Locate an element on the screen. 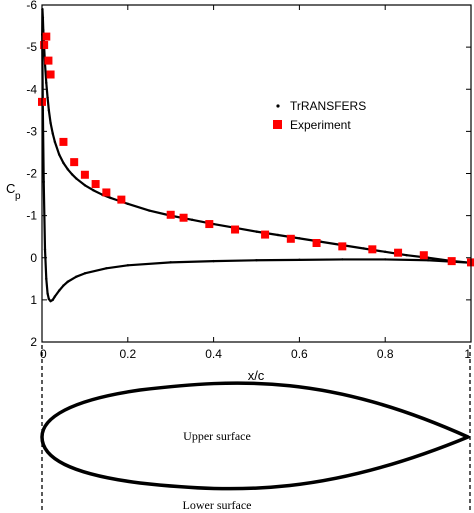 Image resolution: width=474 pixels, height=513 pixels. y-tick-label: -5 is located at coordinates (31, 47).